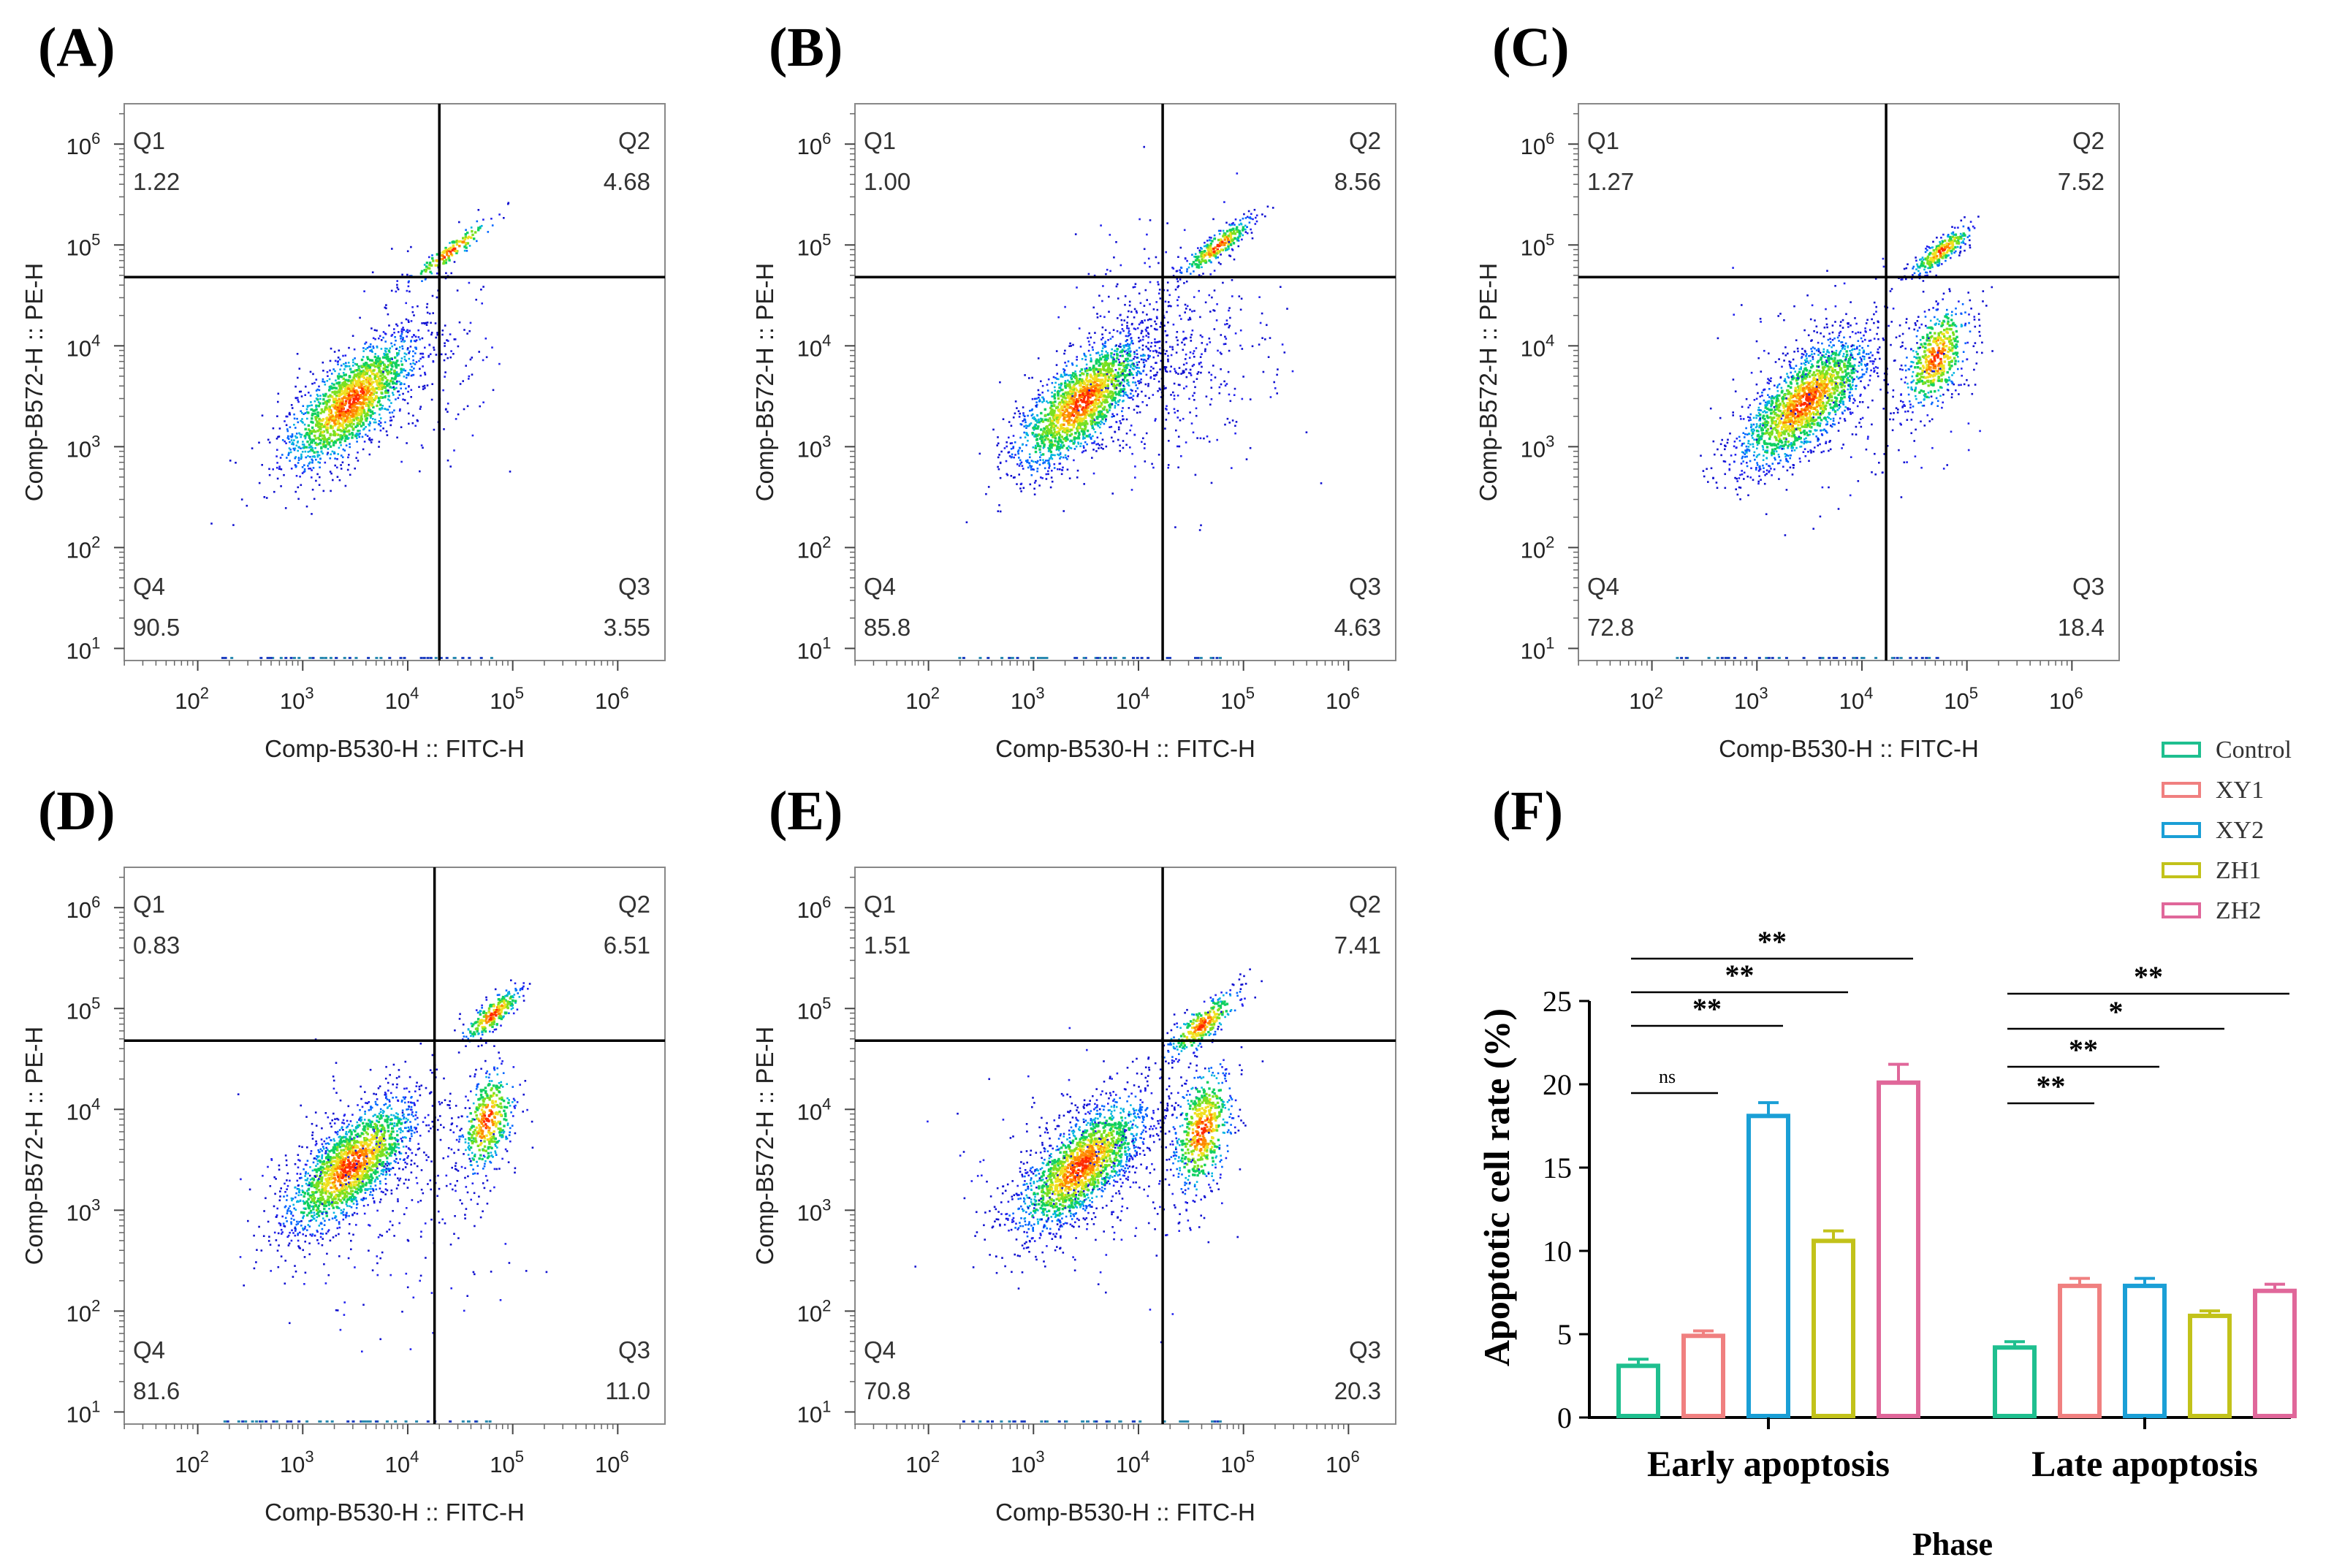 Image resolution: width=2334 pixels, height=1568 pixels. I want to click on q4-value: 81.6, so click(156, 1390).